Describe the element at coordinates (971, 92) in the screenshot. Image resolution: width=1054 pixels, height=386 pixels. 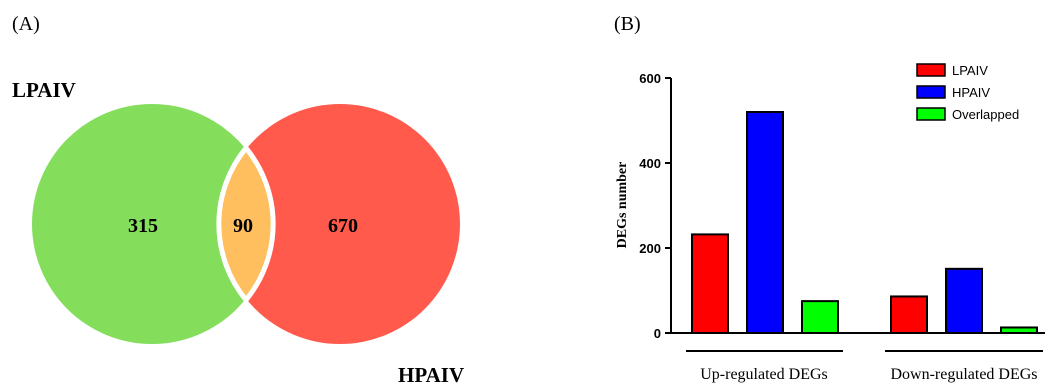
I see `legend-label-hpaiv: HPAIV` at that location.